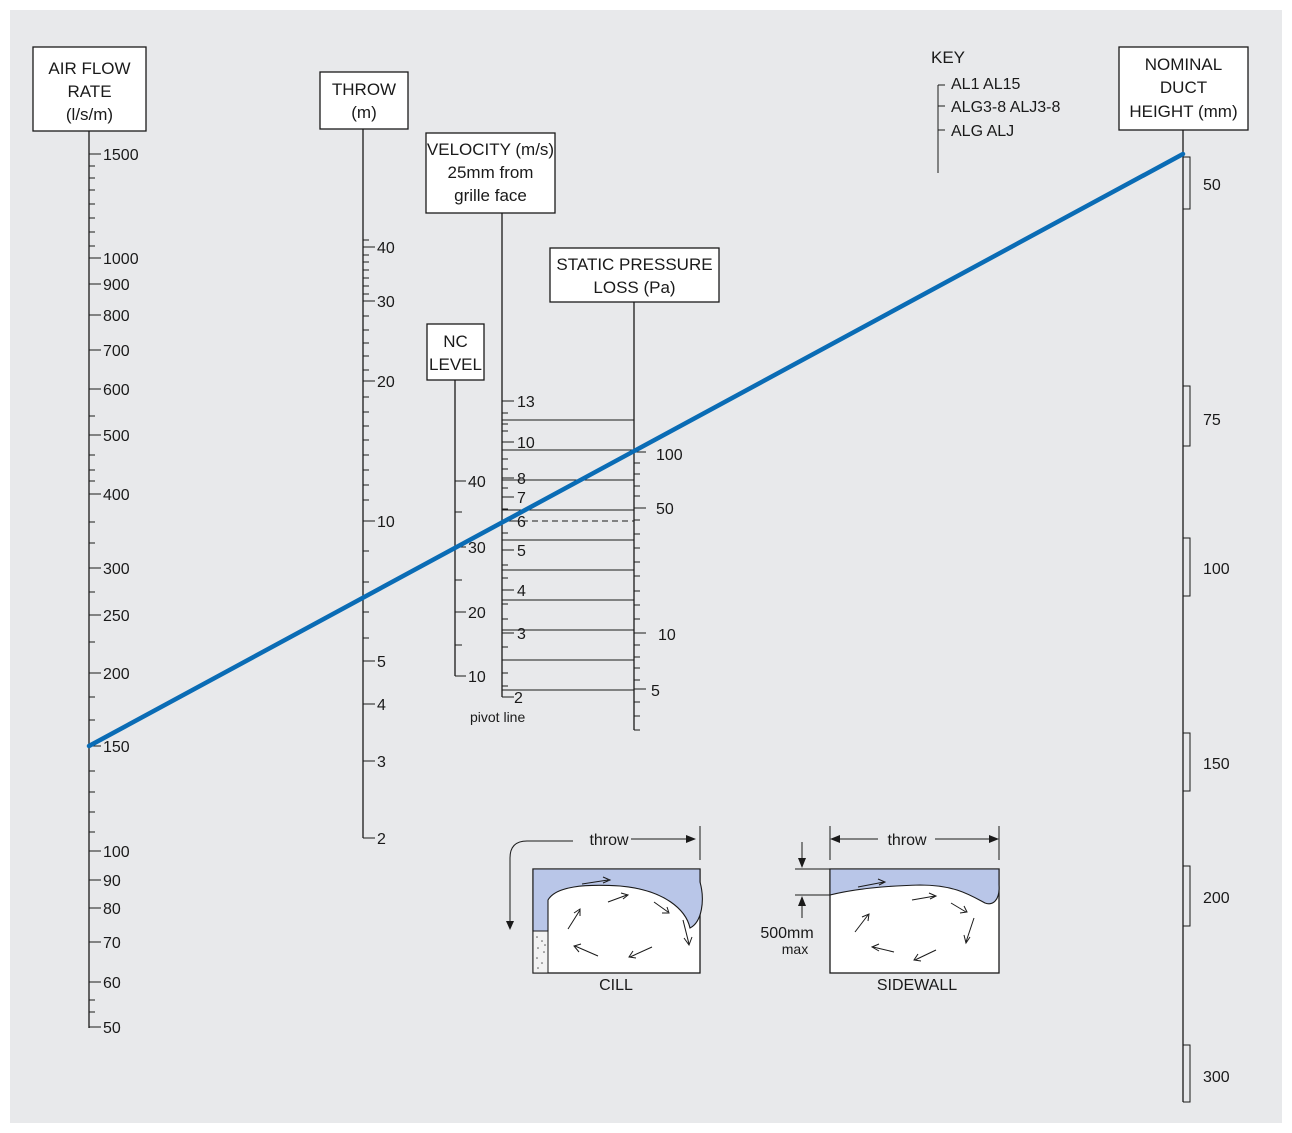  Describe the element at coordinates (89, 68) in the screenshot. I see `airflow-header-line: AIR FLOW` at that location.